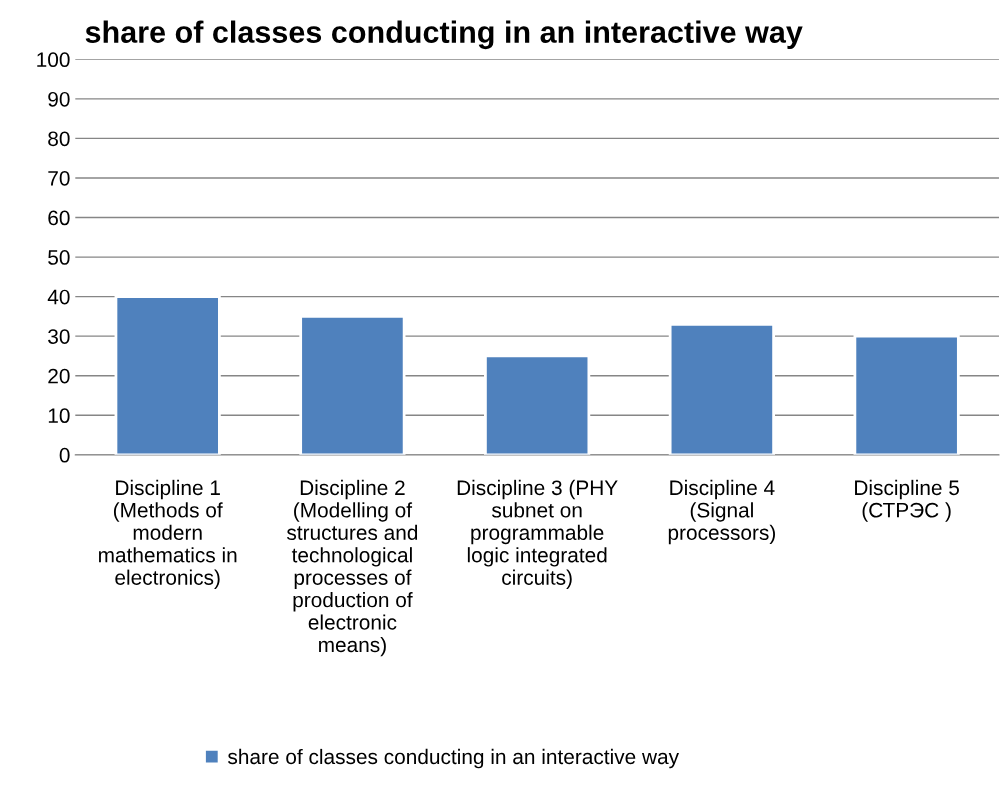  Describe the element at coordinates (59, 218) in the screenshot. I see `y-tick-label: 60` at that location.